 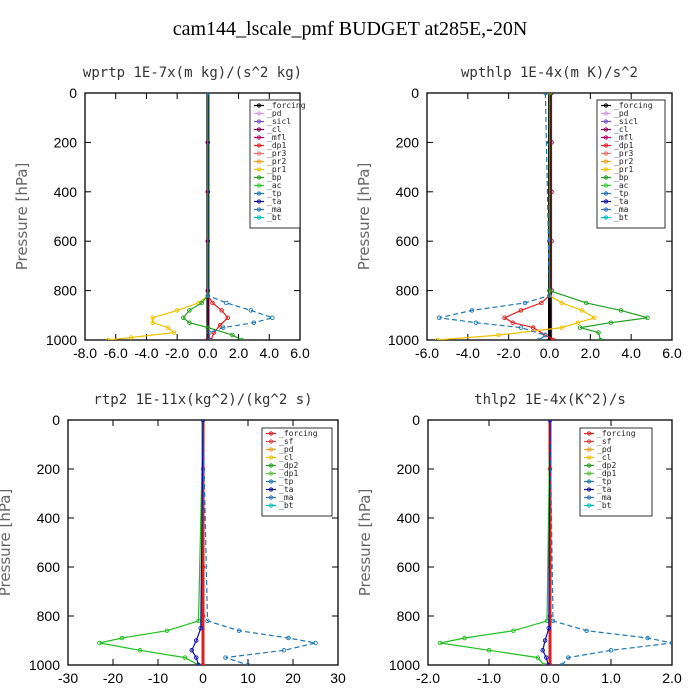 I want to click on x-tick-label: 6.0, so click(x=300, y=353).